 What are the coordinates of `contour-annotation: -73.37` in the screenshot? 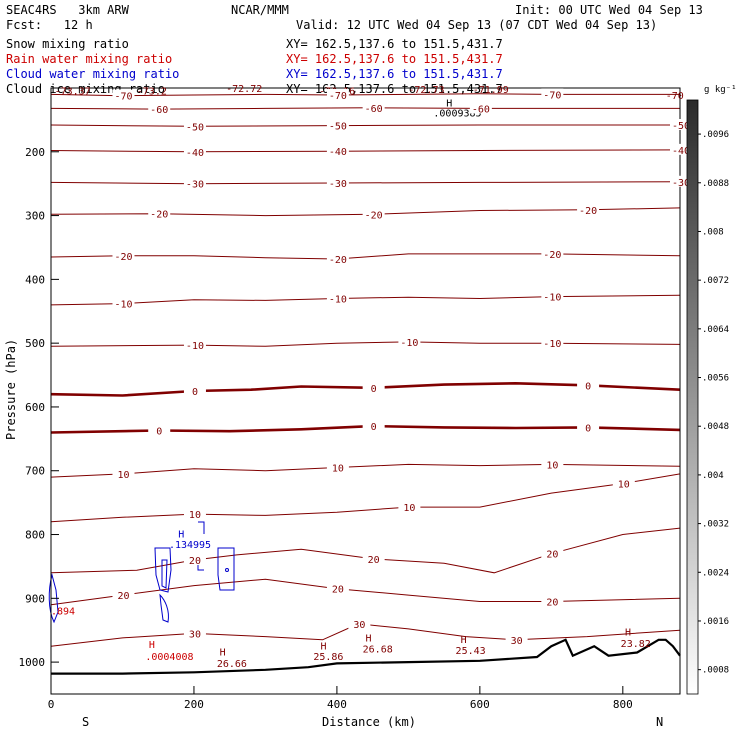 It's located at (73, 91).